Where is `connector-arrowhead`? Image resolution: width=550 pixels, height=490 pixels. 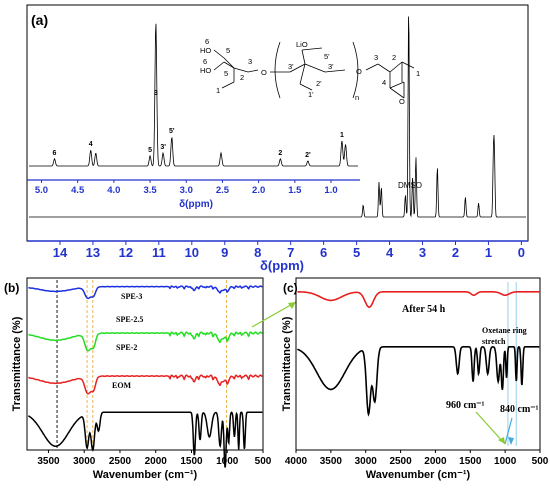
connector-arrowhead is located at coordinates (292, 305).